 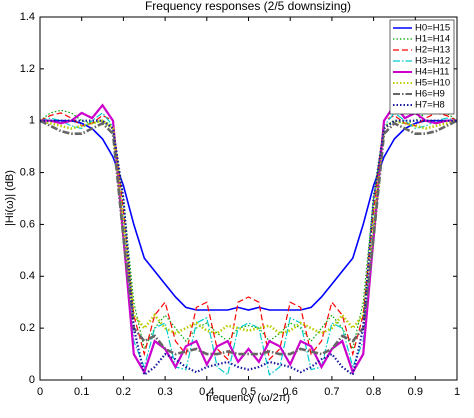 What do you see at coordinates (27, 17) in the screenshot?
I see `y-tick-label: 1.4` at bounding box center [27, 17].